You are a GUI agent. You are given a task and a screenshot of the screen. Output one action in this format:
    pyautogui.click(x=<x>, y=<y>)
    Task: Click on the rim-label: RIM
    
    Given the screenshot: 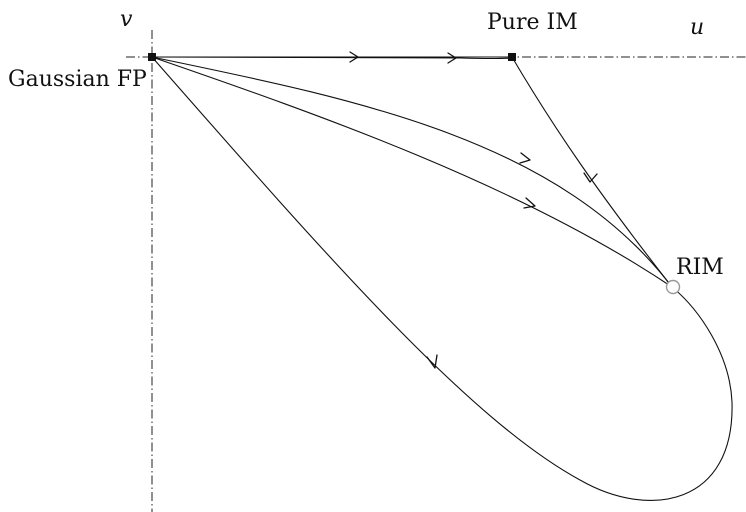 What is the action you would take?
    pyautogui.click(x=700, y=267)
    